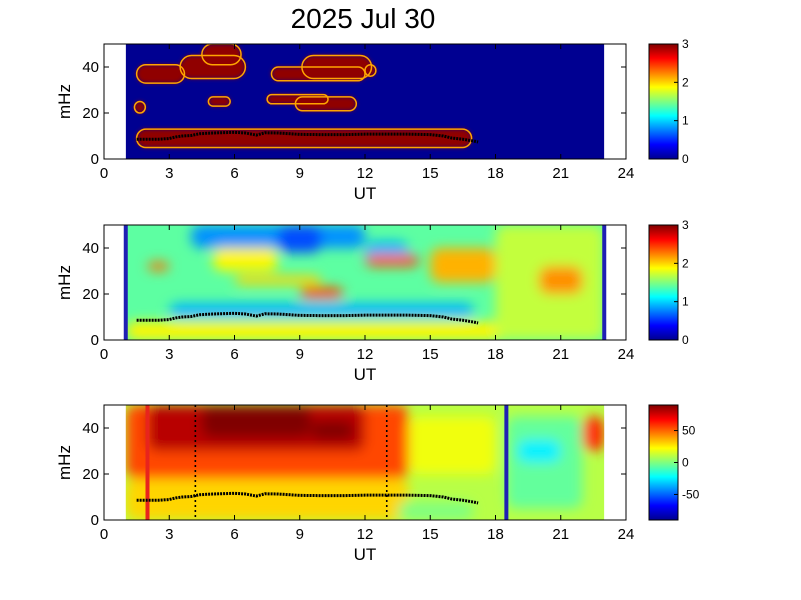  Describe the element at coordinates (691, 494) in the screenshot. I see `colorbar-tick-label: -50` at that location.